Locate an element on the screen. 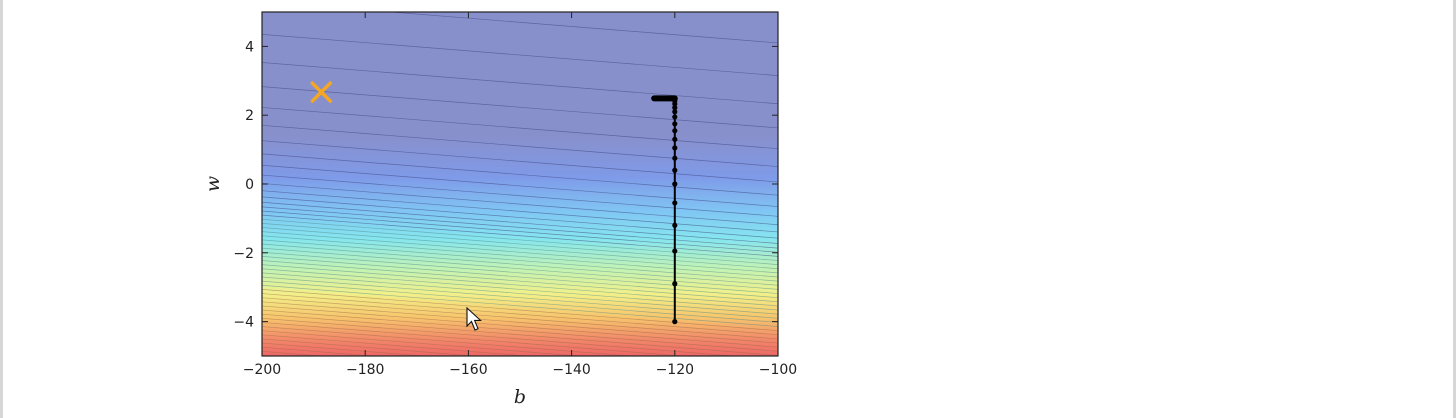  mouse-cursor-icon is located at coordinates (474, 318).